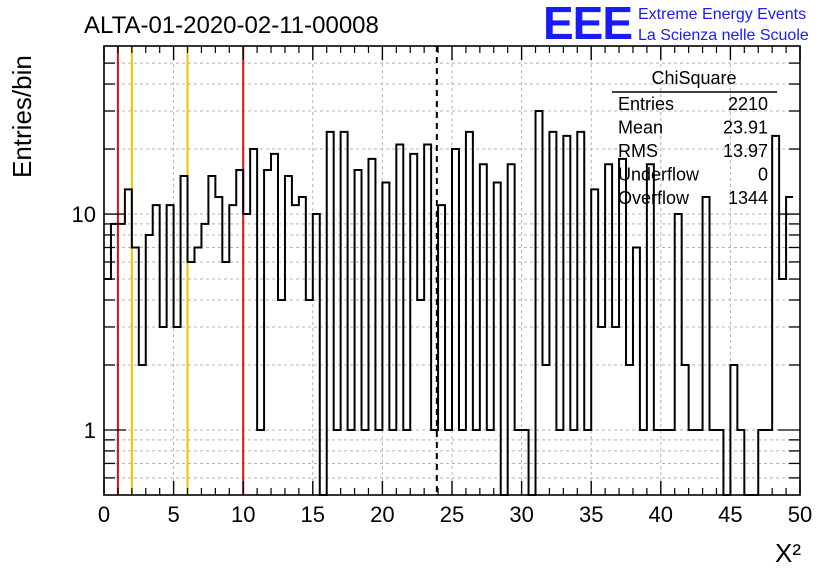  I want to click on stats-label: Overflow, so click(654, 198).